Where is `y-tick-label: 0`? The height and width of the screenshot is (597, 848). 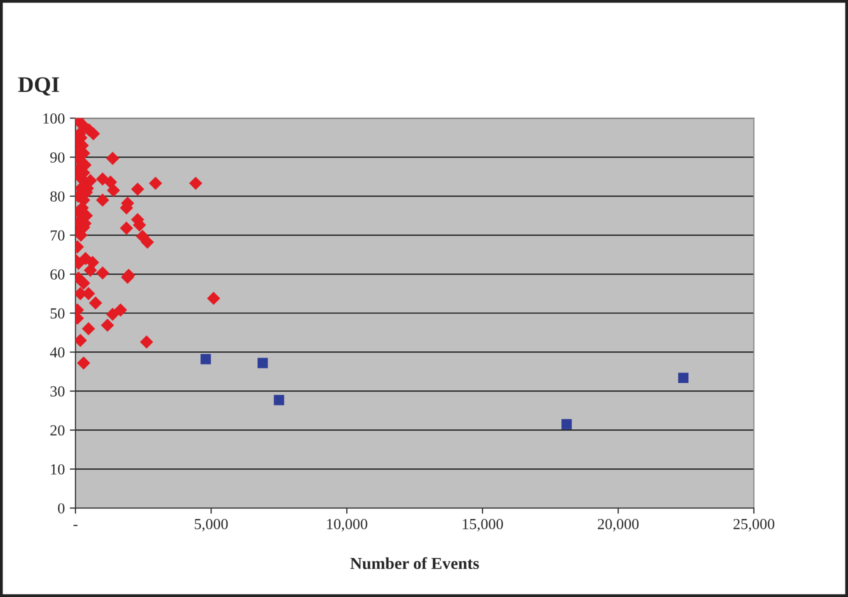
y-tick-label: 0 is located at coordinates (61, 508).